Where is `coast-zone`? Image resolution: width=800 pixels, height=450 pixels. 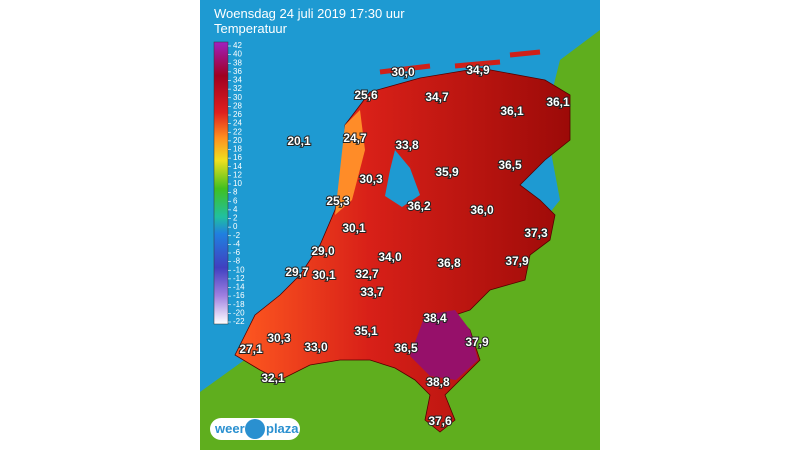 coast-zone is located at coordinates (350, 162).